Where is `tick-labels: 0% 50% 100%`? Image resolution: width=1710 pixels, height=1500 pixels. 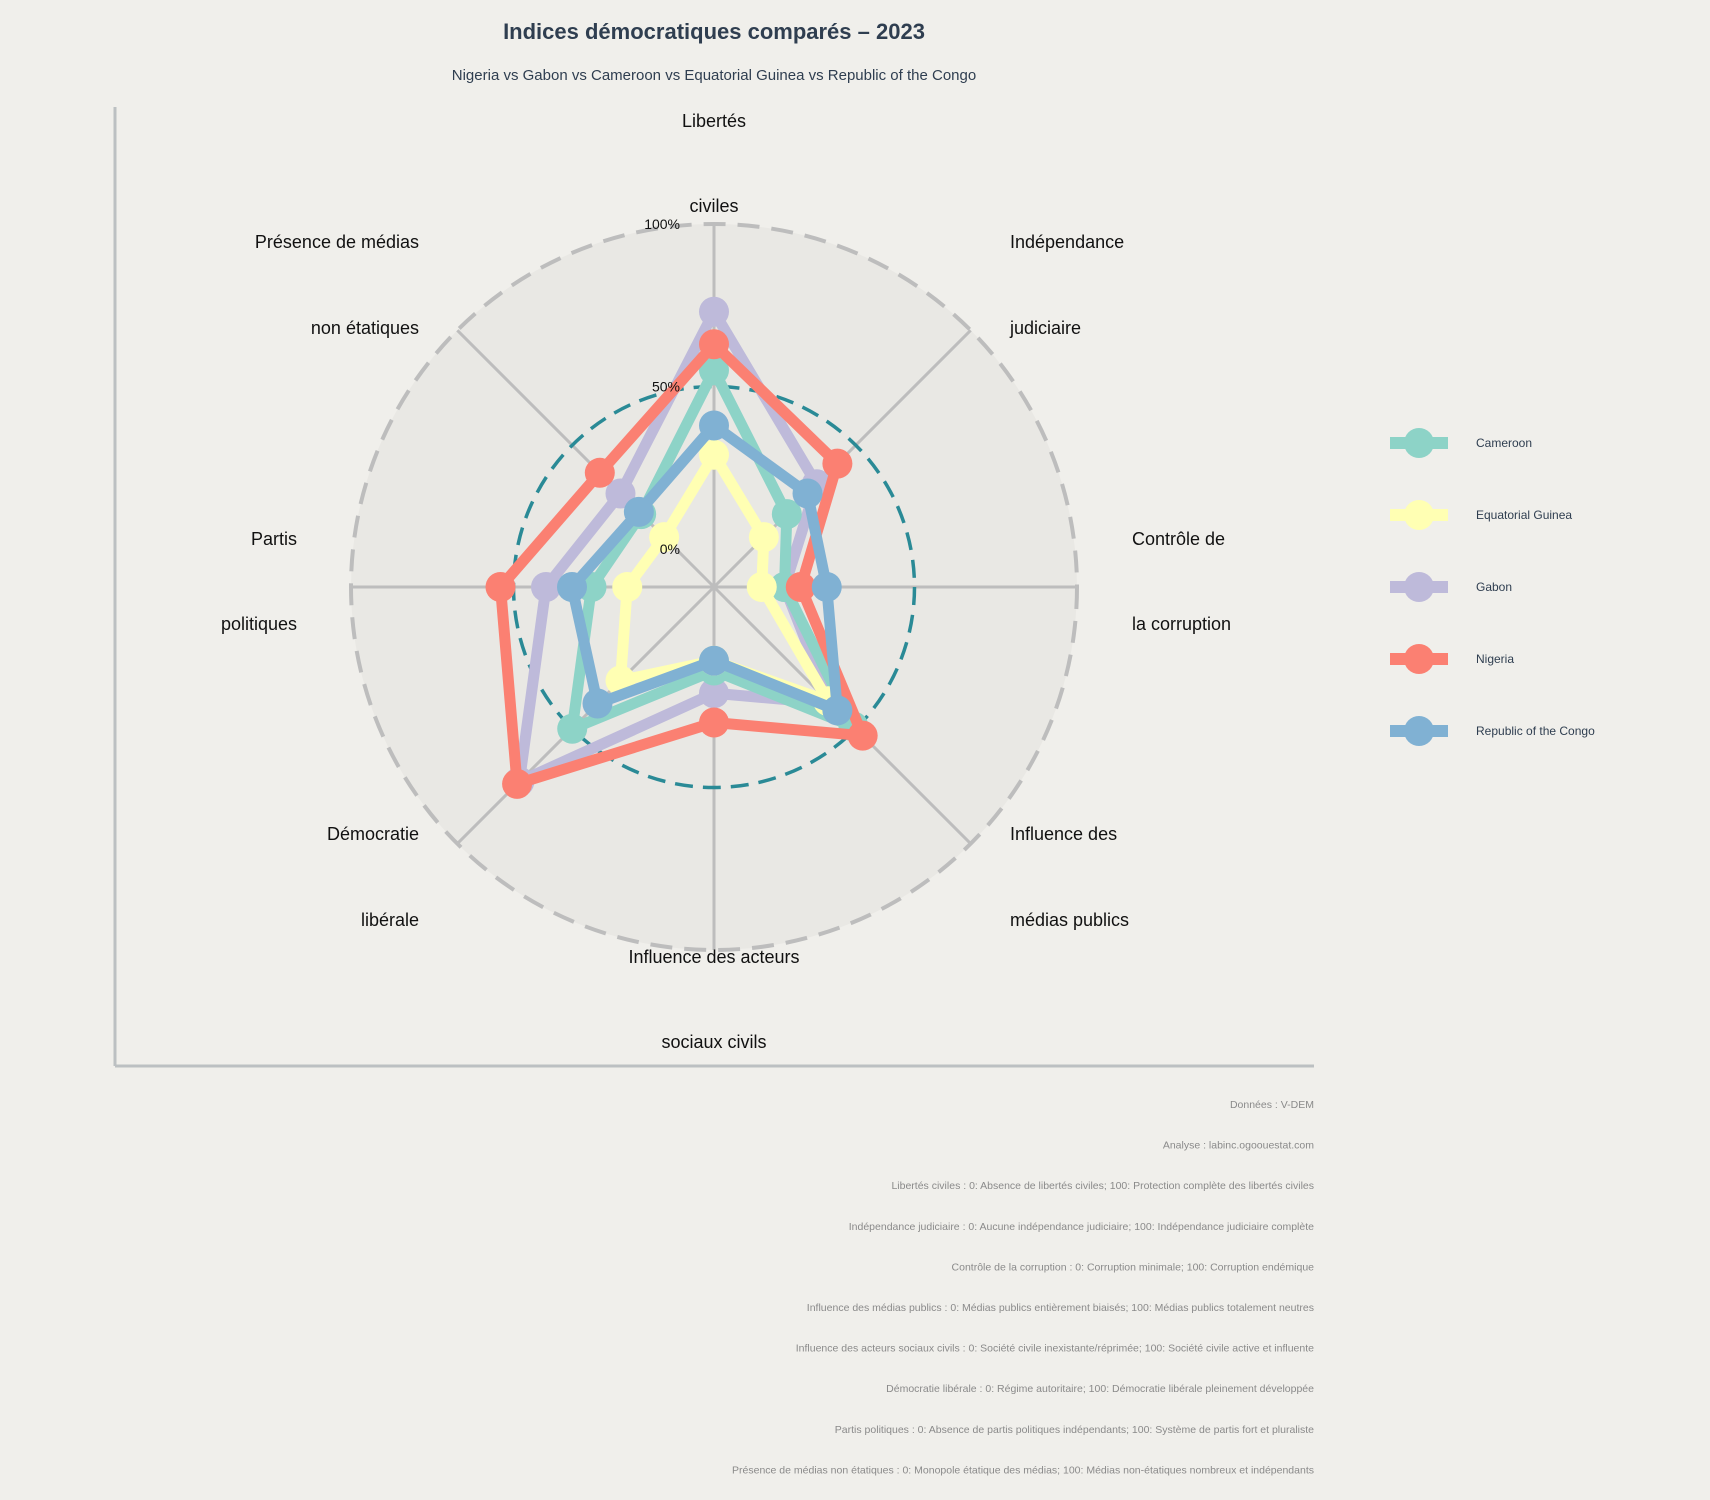 tick-labels: 0% 50% 100% is located at coordinates (662, 386).